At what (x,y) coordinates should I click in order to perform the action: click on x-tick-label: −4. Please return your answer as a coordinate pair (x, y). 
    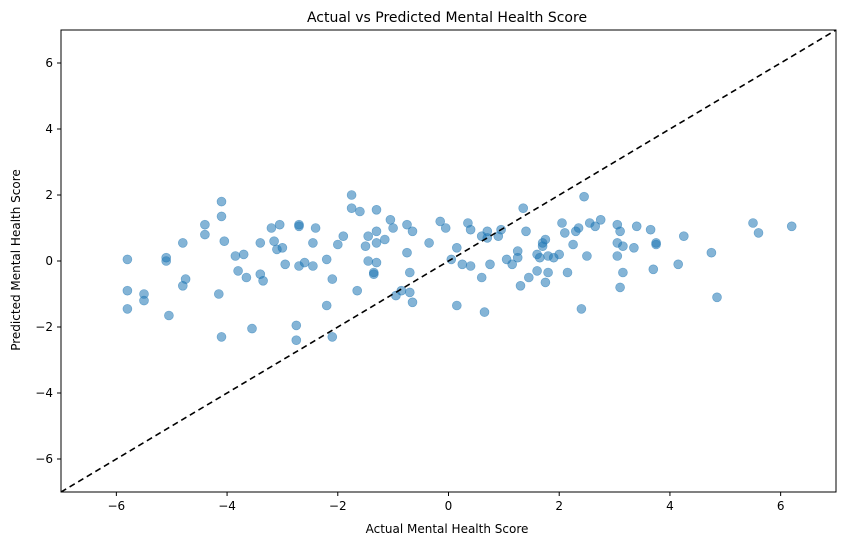
    Looking at the image, I should click on (227, 506).